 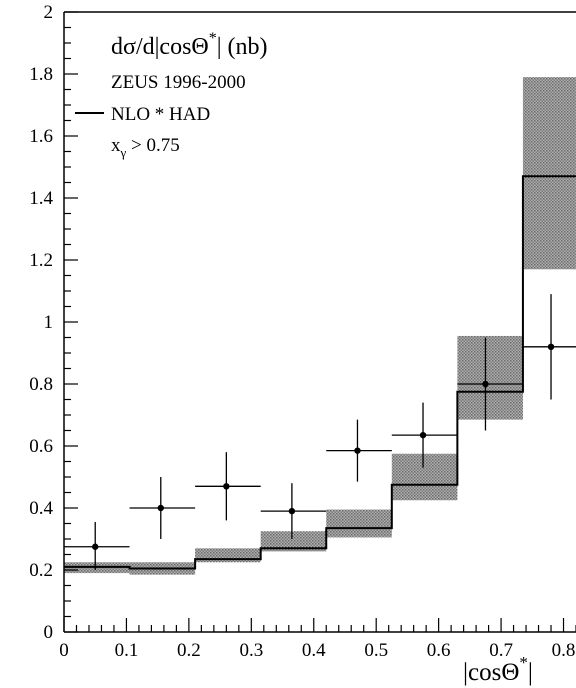 I want to click on y-tick-label: 2, so click(x=49, y=12).